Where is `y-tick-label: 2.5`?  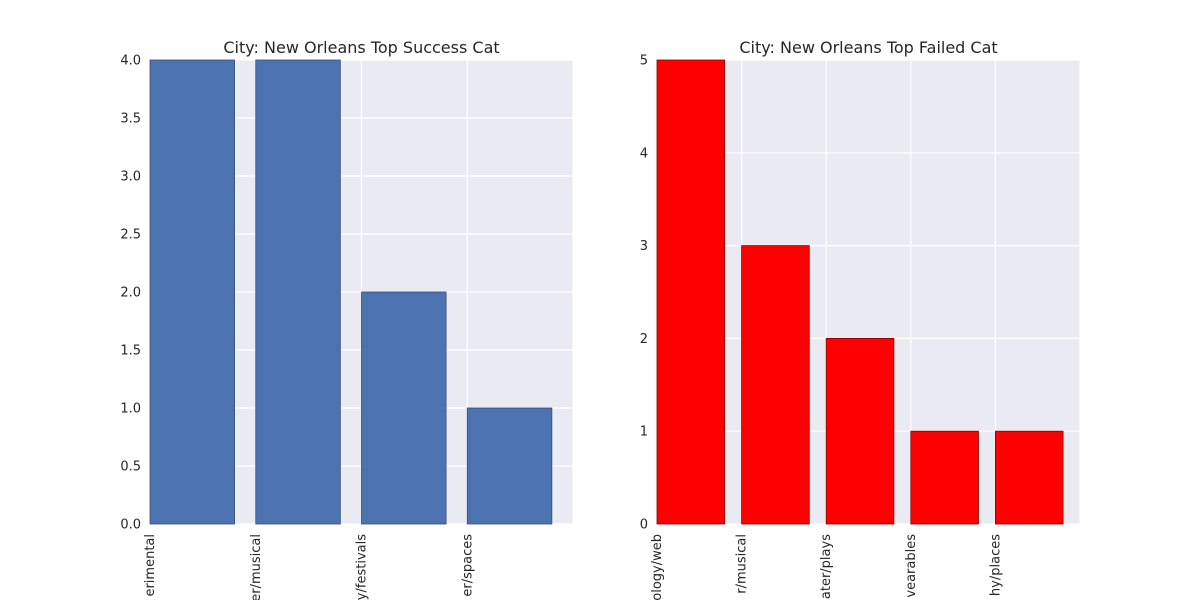
y-tick-label: 2.5 is located at coordinates (130, 235).